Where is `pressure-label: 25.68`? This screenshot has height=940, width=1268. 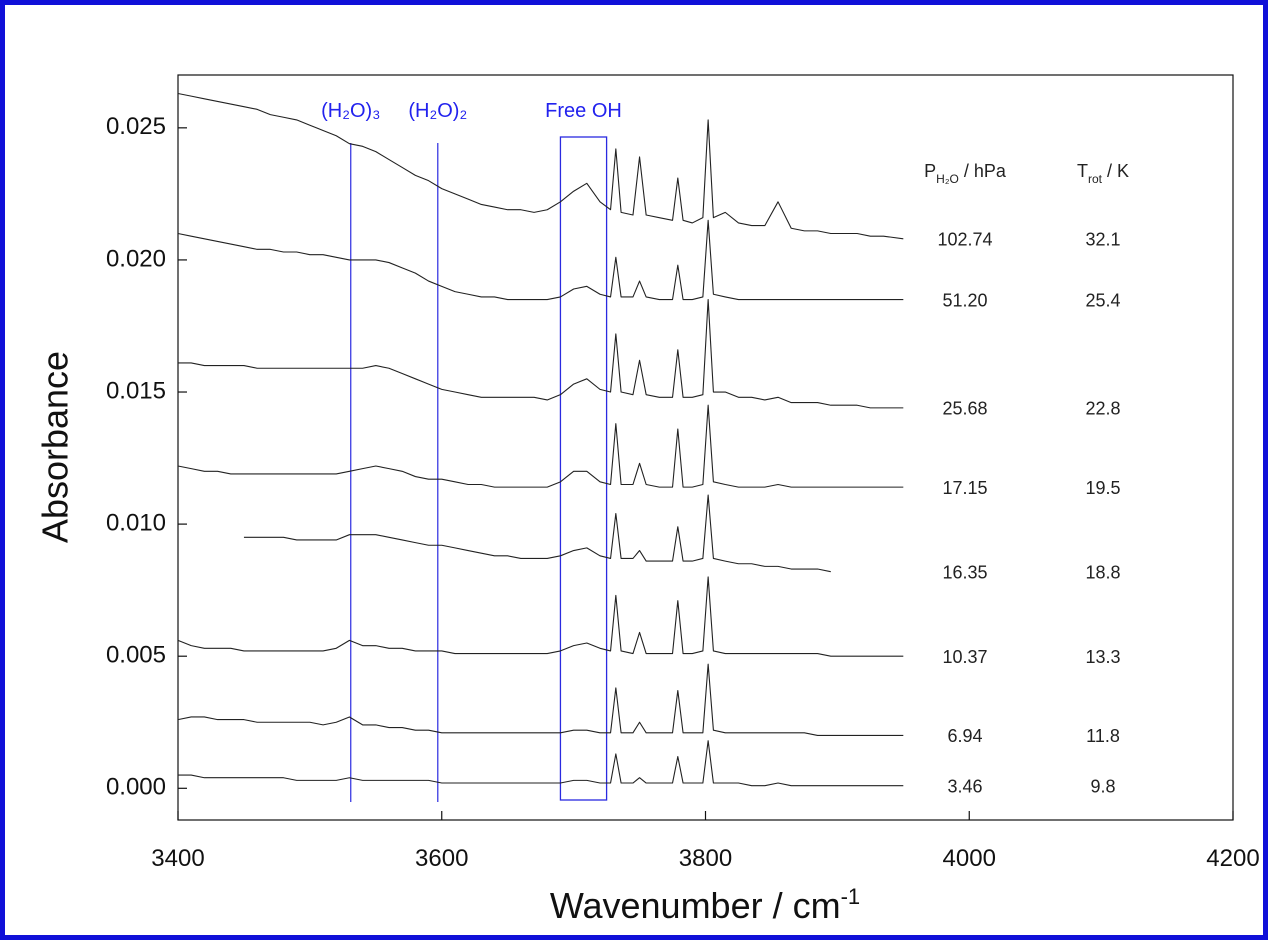 pressure-label: 25.68 is located at coordinates (964, 409).